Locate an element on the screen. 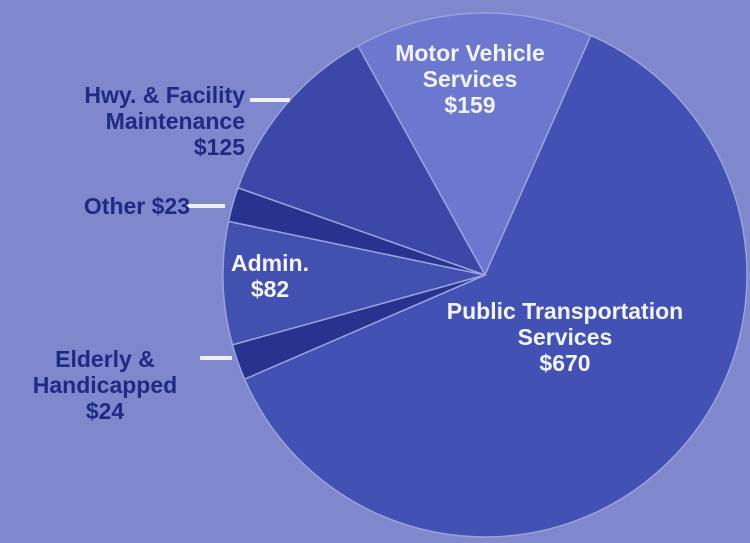  slice-label: Motor Vehicle Services $159 is located at coordinates (470, 79).